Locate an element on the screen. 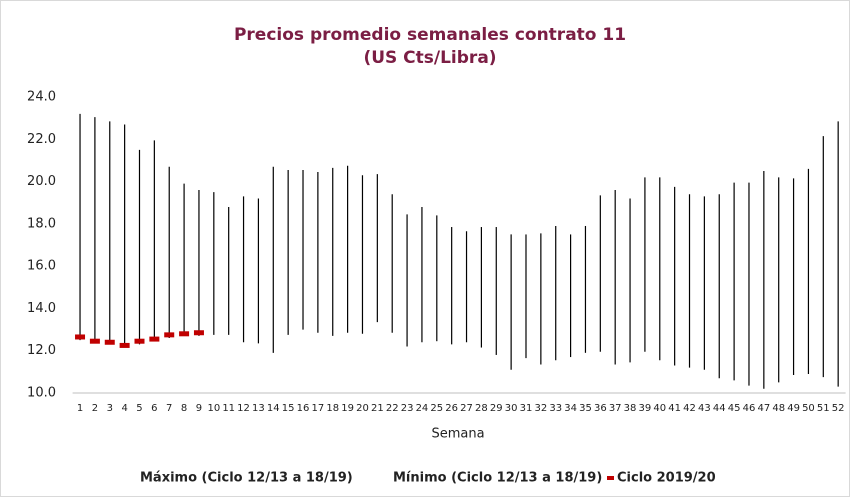 This screenshot has height=497, width=850. x-tick-label: 28 is located at coordinates (481, 408).